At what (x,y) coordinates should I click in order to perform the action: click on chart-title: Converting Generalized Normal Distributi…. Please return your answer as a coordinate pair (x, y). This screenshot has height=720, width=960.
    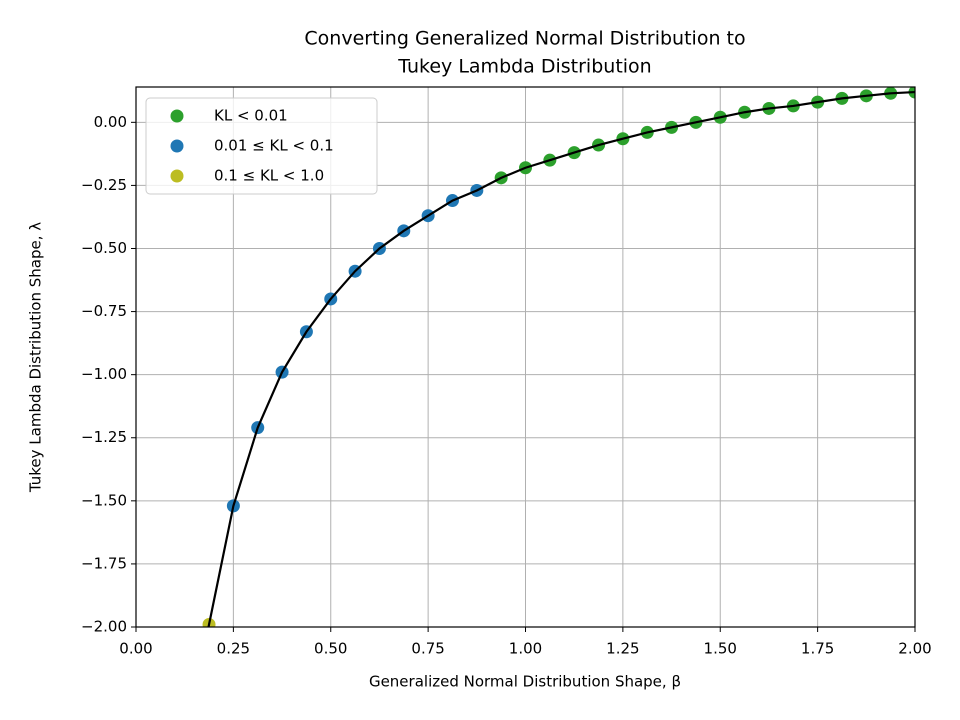
    Looking at the image, I should click on (524, 39).